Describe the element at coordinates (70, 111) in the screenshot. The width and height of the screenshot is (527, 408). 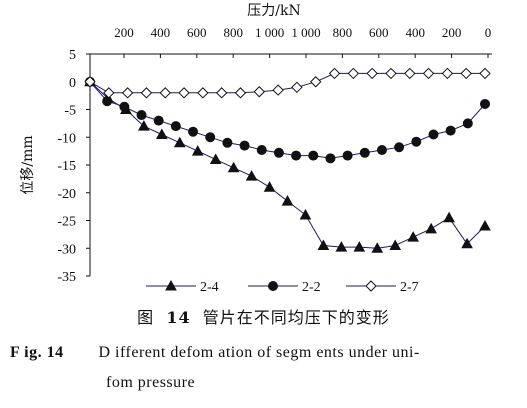
I see `y-tick-label: -5` at that location.